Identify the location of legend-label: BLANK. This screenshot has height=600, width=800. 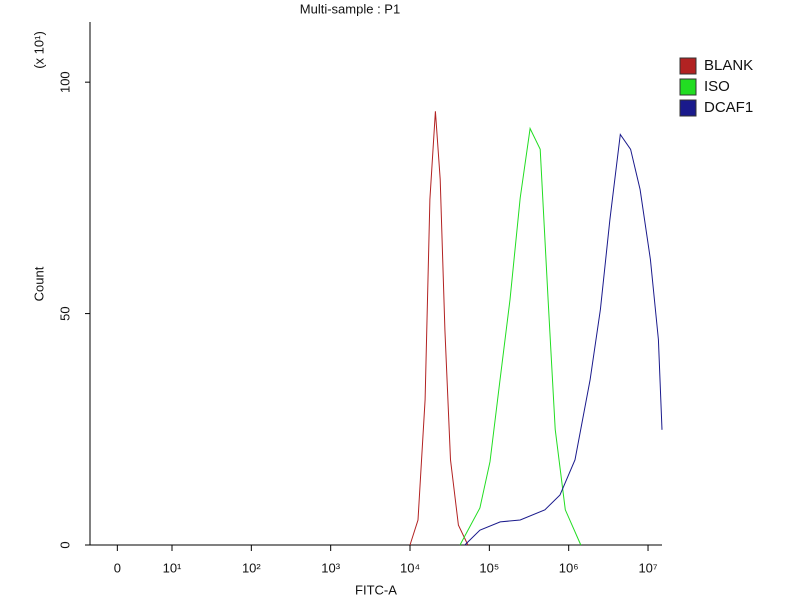
(728, 65).